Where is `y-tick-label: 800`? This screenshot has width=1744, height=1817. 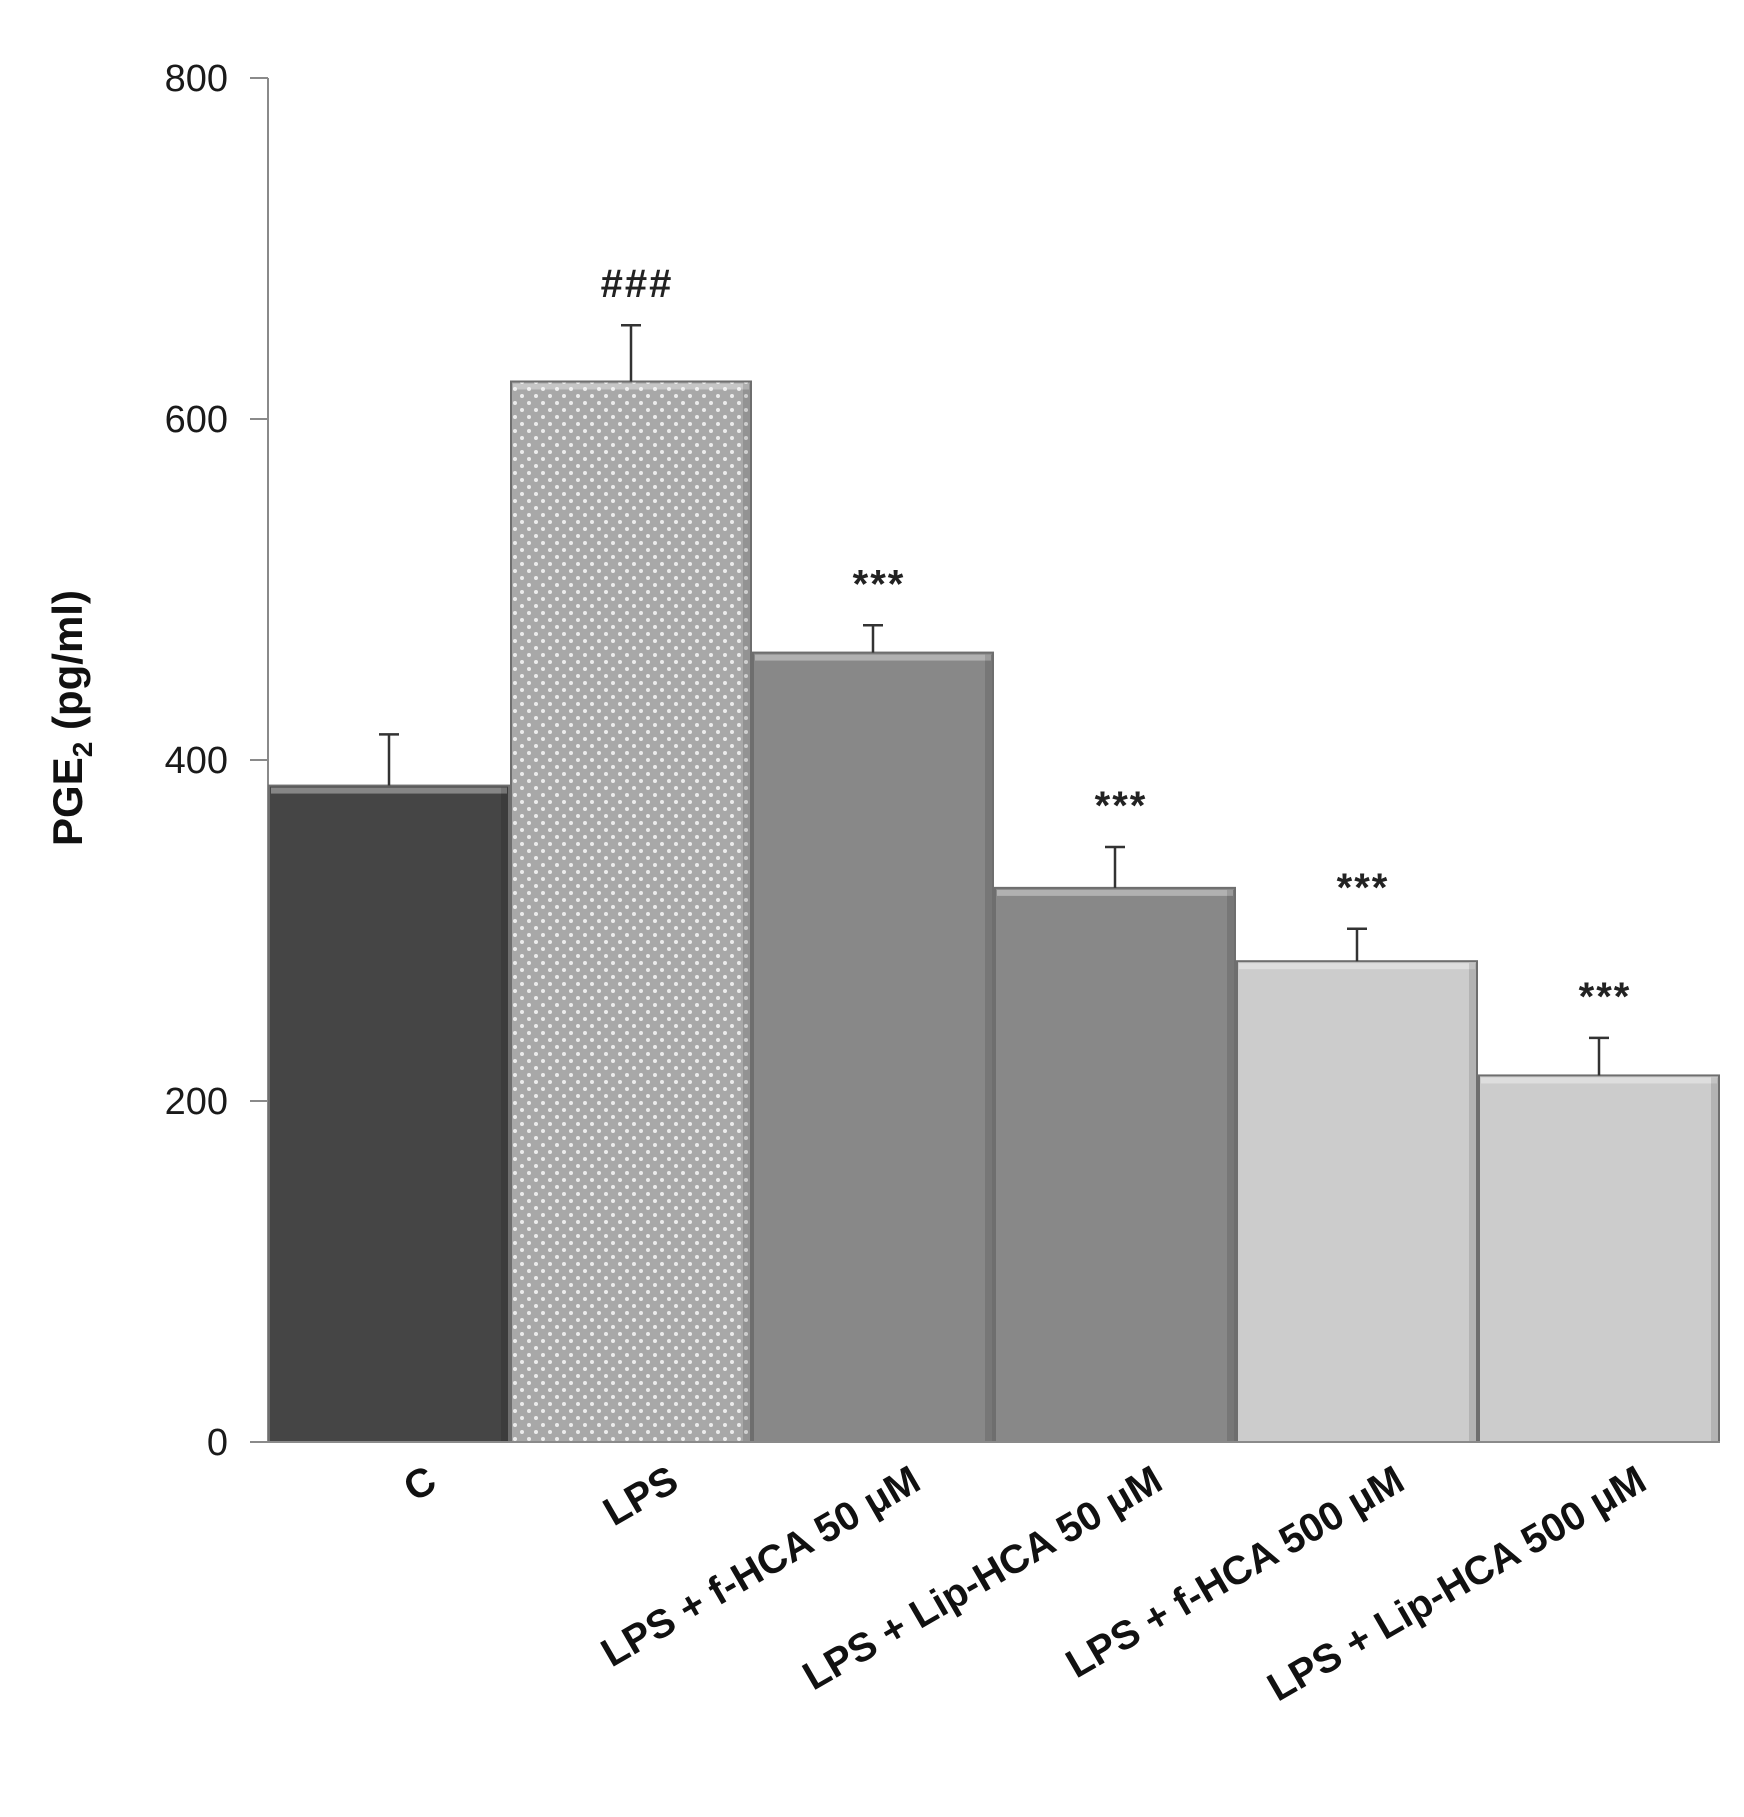
y-tick-label: 800 is located at coordinates (196, 79).